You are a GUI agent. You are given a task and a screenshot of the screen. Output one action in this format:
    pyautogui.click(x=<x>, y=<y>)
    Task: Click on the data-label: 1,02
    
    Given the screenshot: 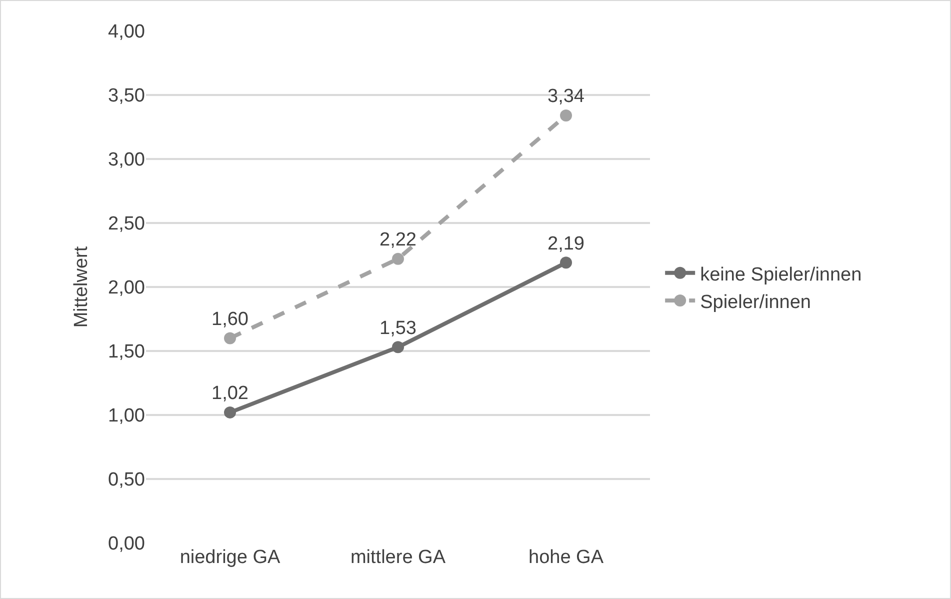 What is the action you would take?
    pyautogui.click(x=230, y=393)
    